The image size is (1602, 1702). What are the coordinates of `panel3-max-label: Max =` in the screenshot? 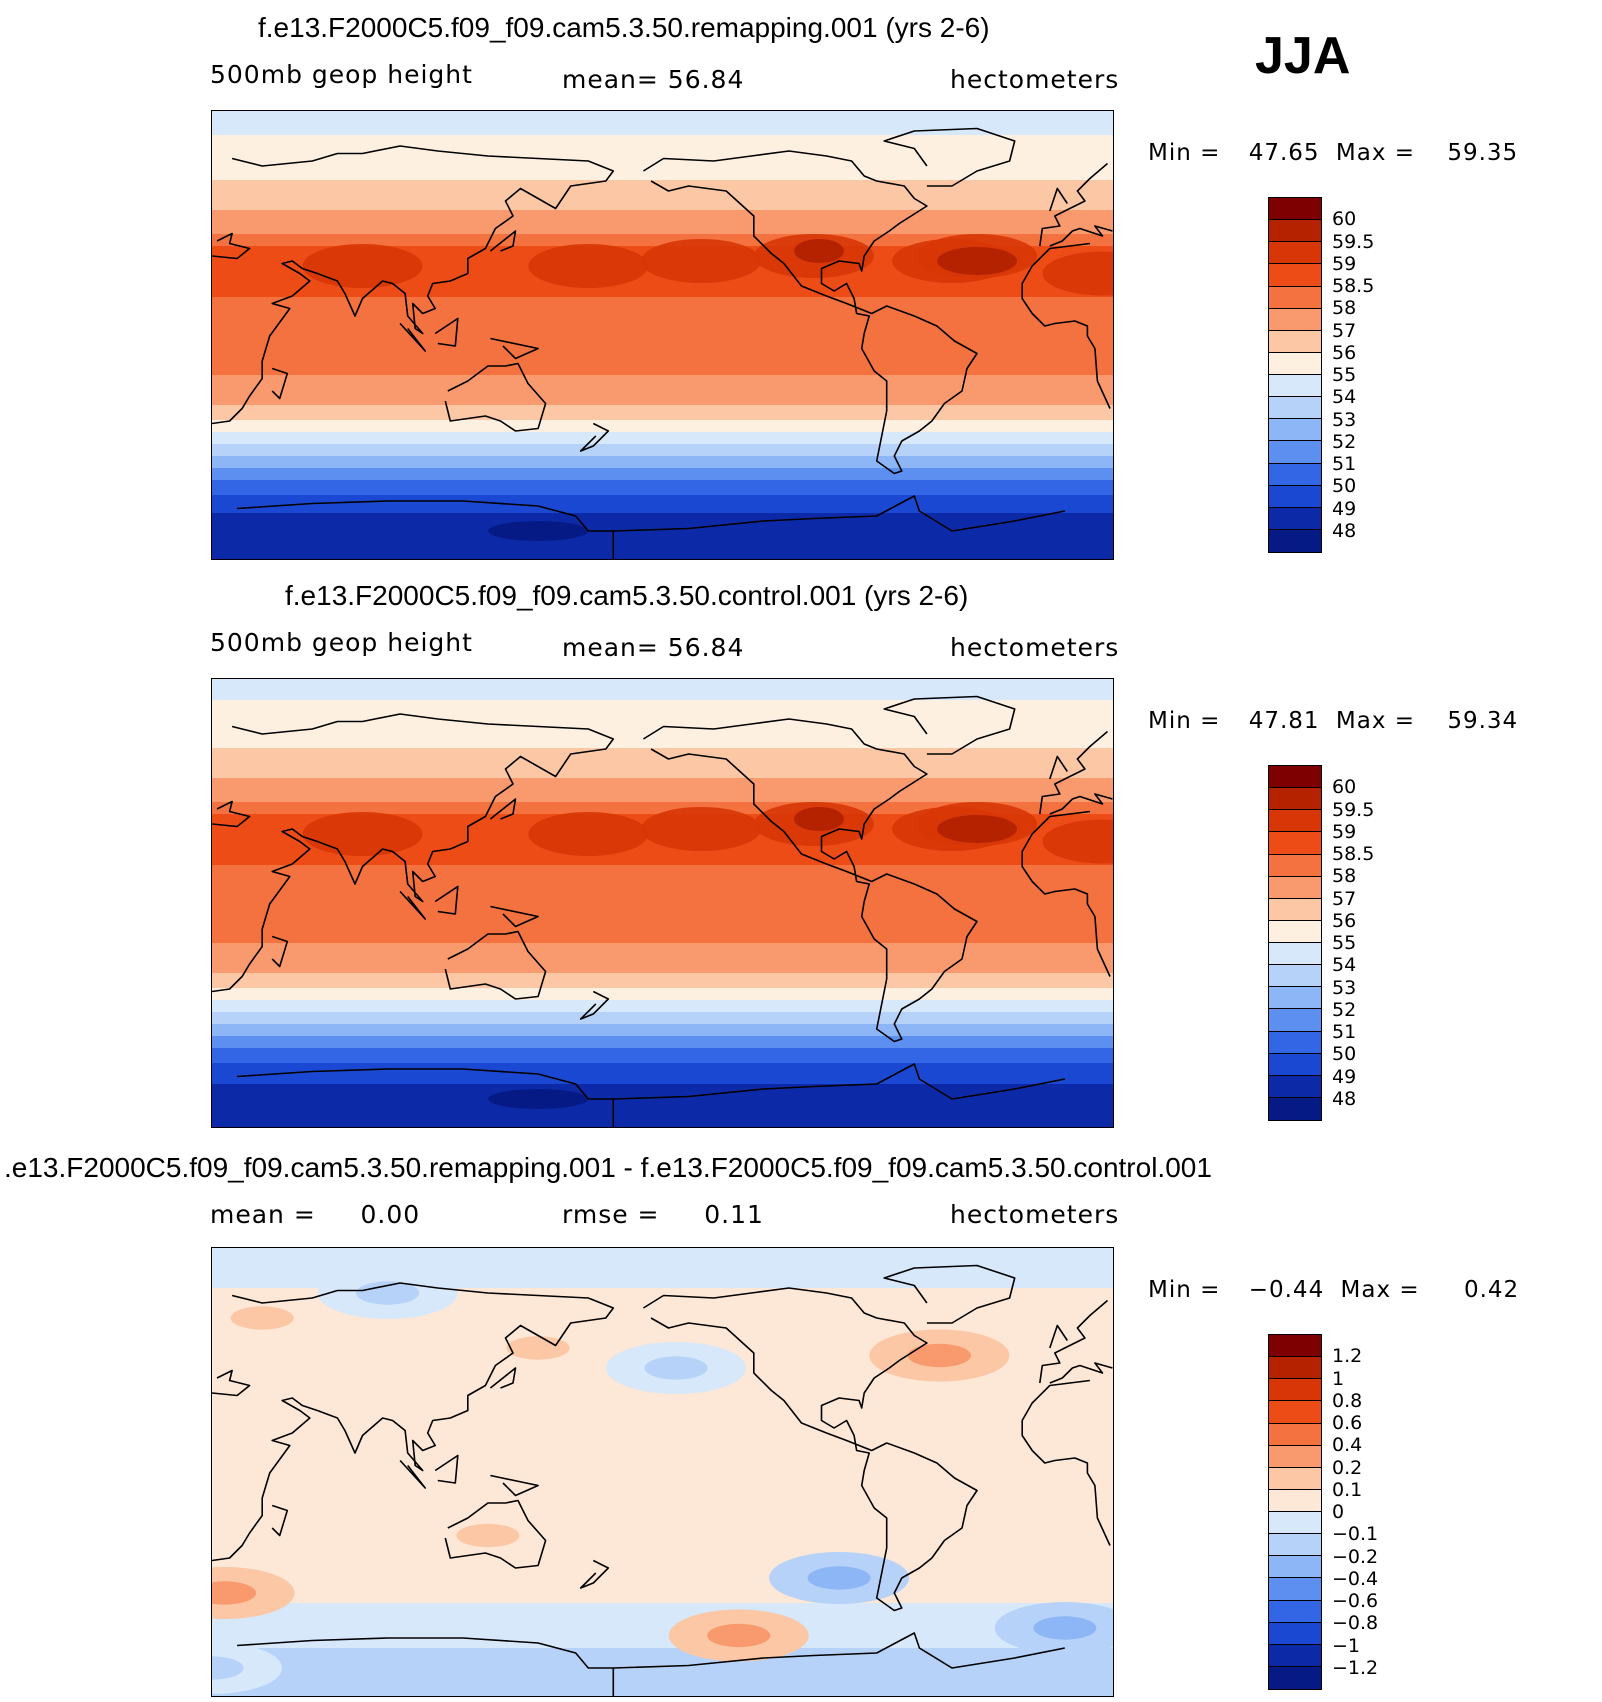 It's located at (1380, 1290).